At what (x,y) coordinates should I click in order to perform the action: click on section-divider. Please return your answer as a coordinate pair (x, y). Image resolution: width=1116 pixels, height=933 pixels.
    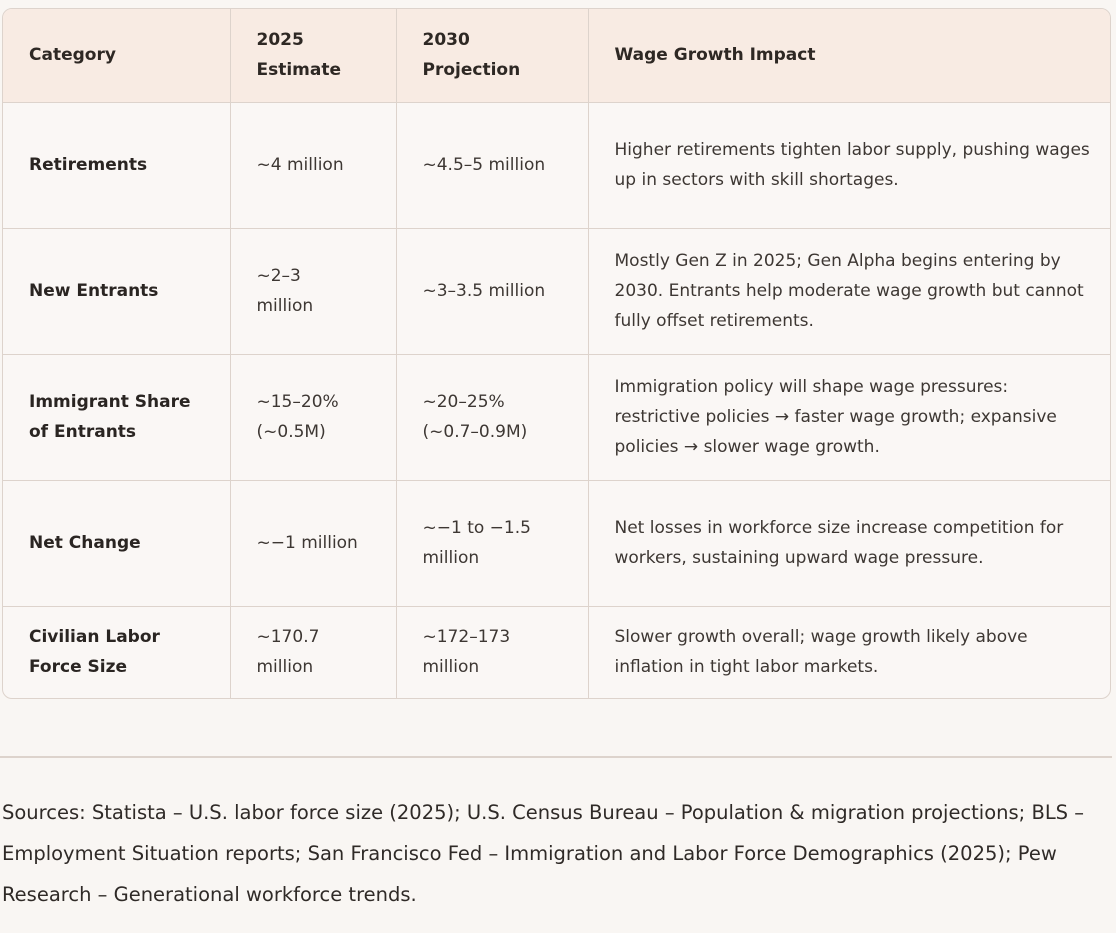
    Looking at the image, I should click on (556, 757).